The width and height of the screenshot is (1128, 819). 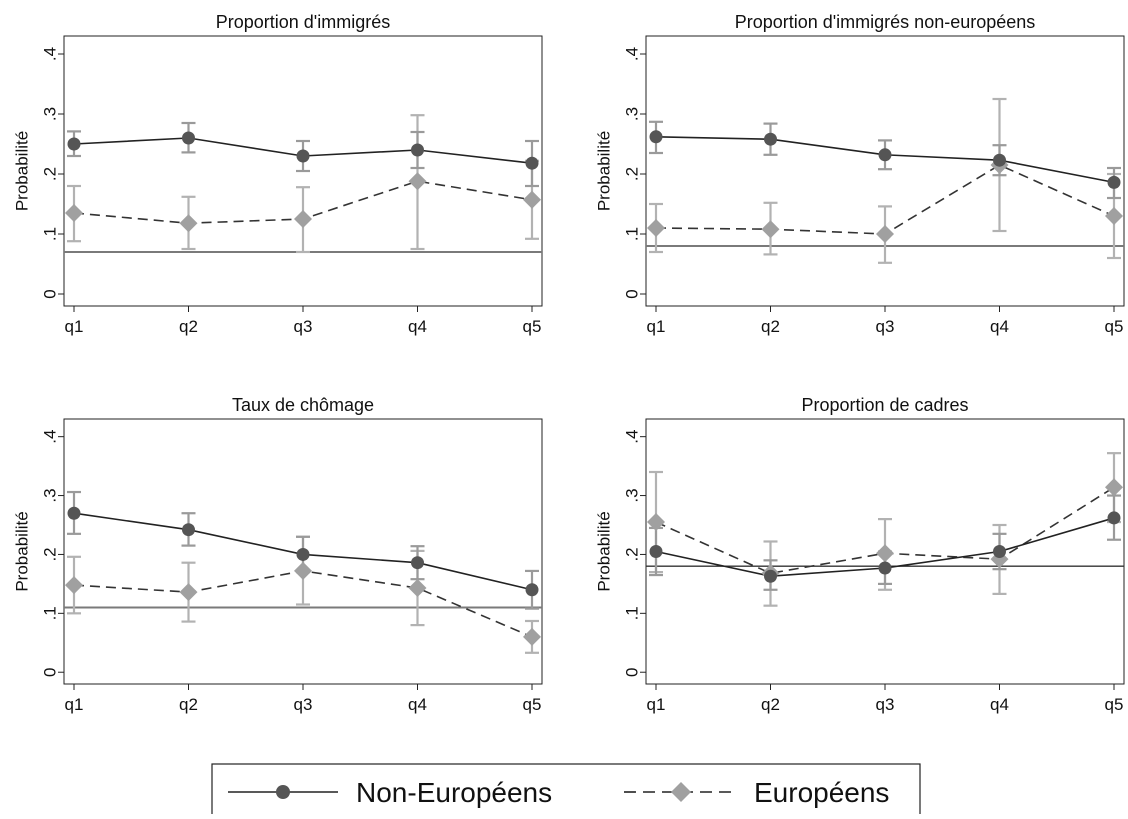 What do you see at coordinates (885, 22) in the screenshot?
I see `chart-title: Proportion d'immigrés non-européens` at bounding box center [885, 22].